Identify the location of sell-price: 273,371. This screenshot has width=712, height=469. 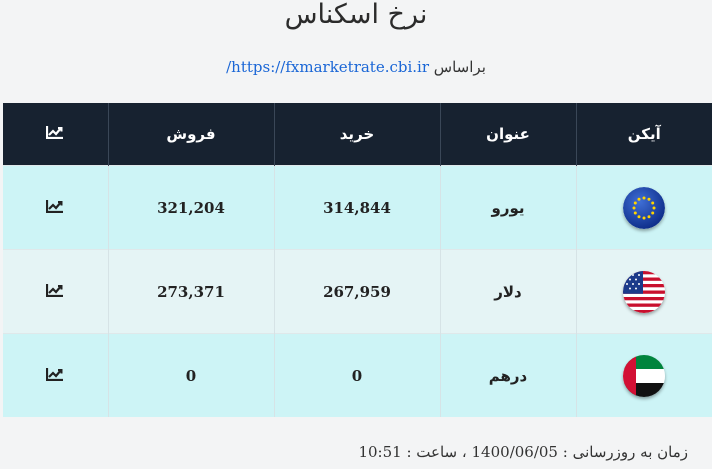
(190, 291).